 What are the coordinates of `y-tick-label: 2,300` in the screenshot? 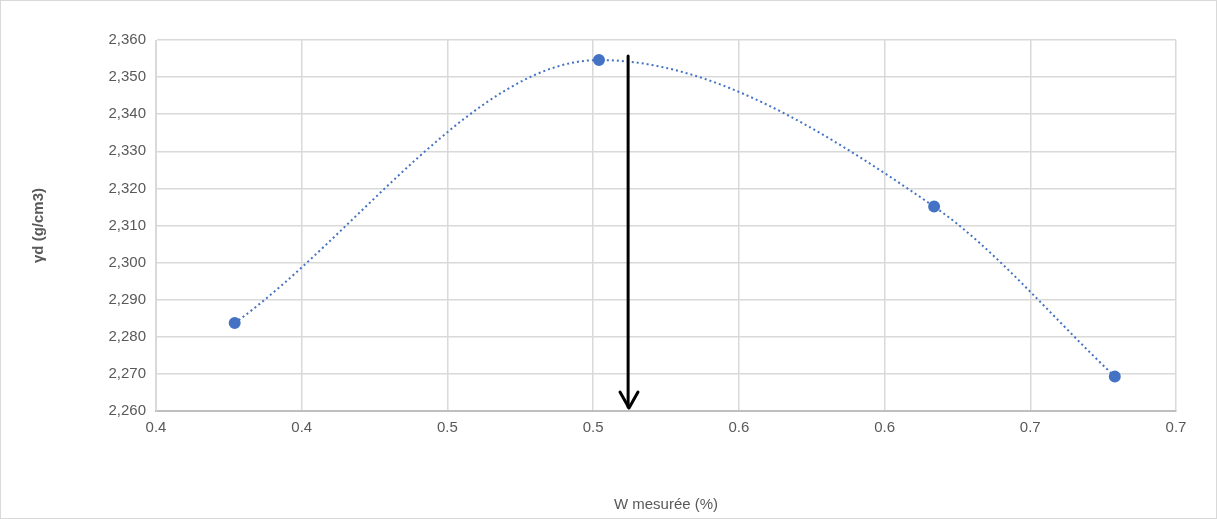 It's located at (127, 261).